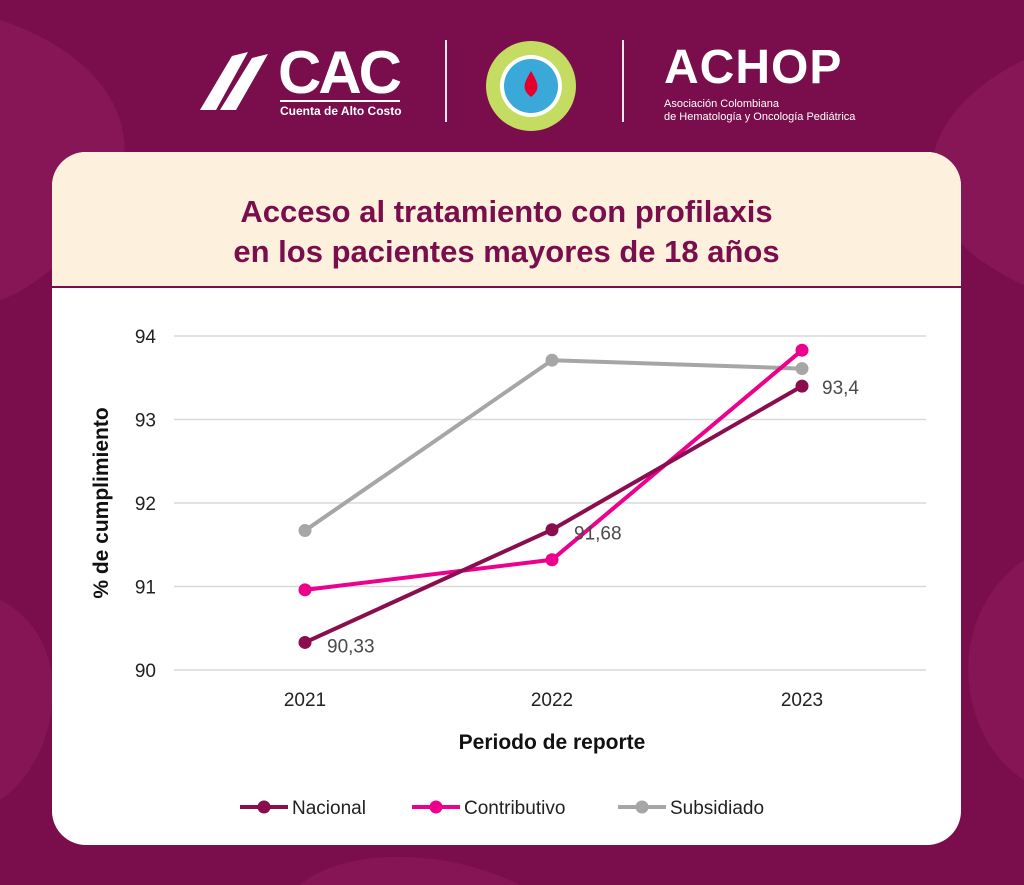 This screenshot has height=885, width=1024. What do you see at coordinates (753, 67) in the screenshot?
I see `achop-wordmark: ACHOP` at bounding box center [753, 67].